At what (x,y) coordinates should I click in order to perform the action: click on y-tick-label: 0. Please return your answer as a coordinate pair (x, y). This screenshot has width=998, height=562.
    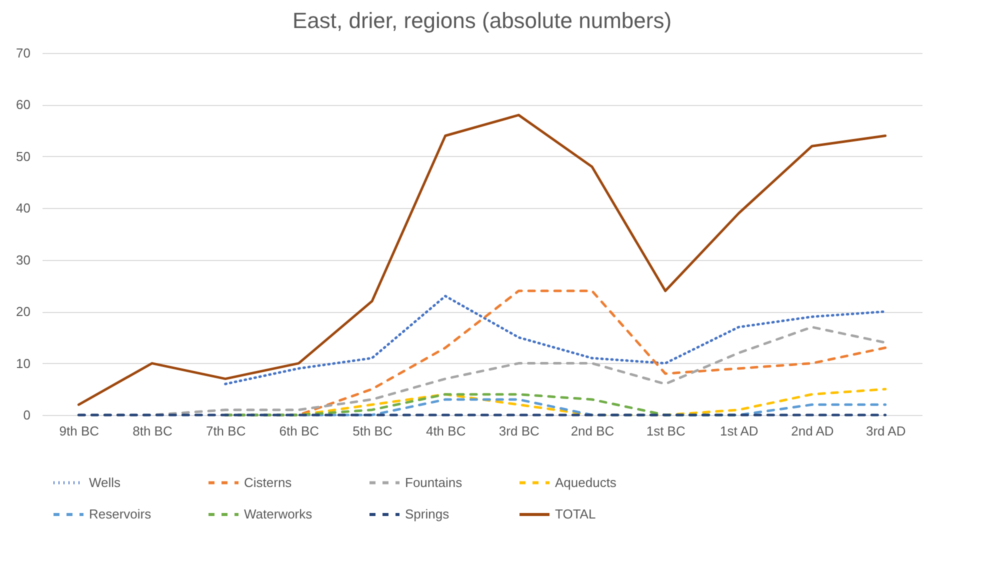
    Looking at the image, I should click on (26, 415).